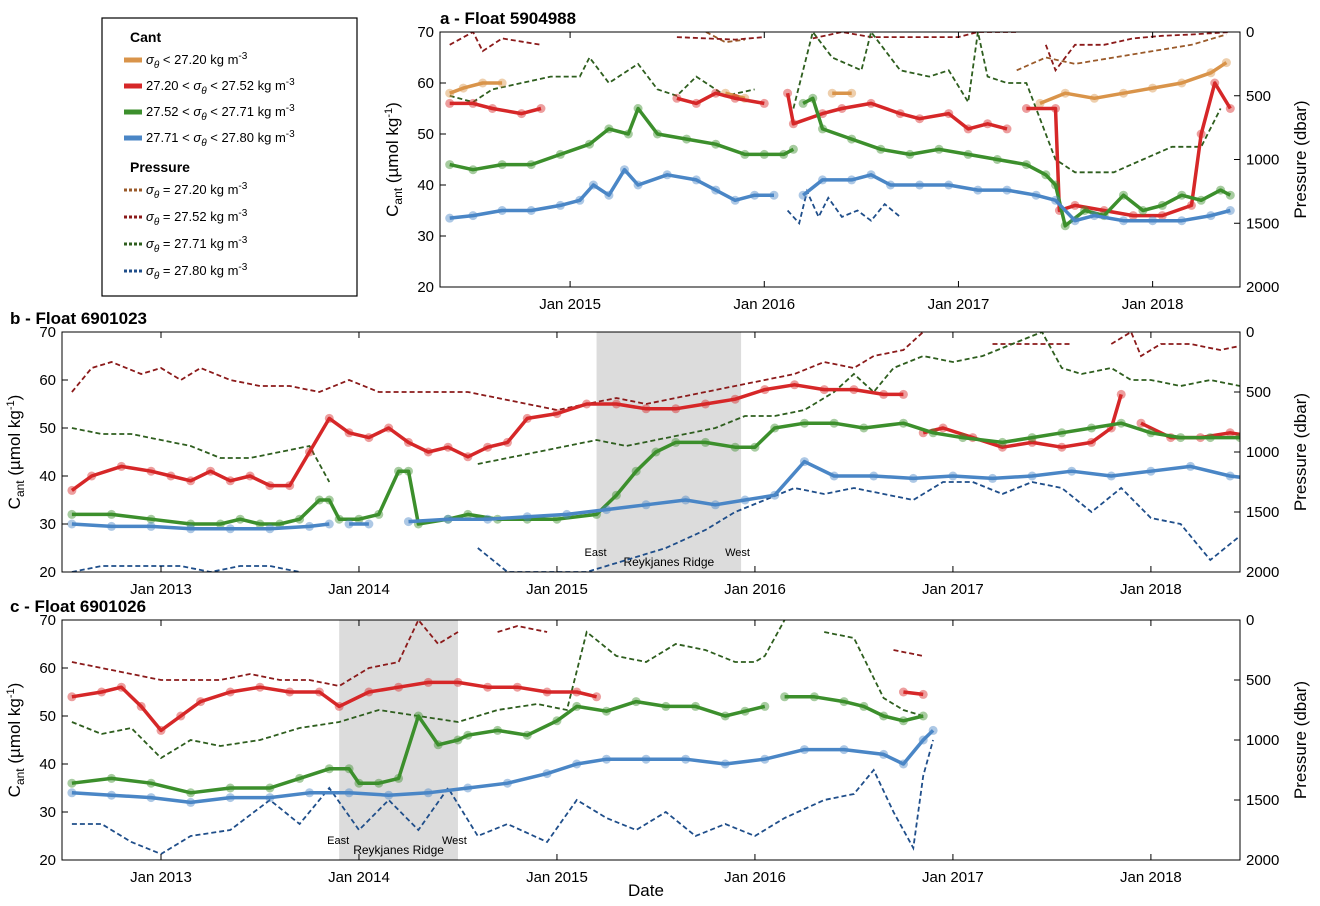 This screenshot has height=906, width=1320. Describe the element at coordinates (755, 589) in the screenshot. I see `x-tick-label: Jan 2016` at that location.